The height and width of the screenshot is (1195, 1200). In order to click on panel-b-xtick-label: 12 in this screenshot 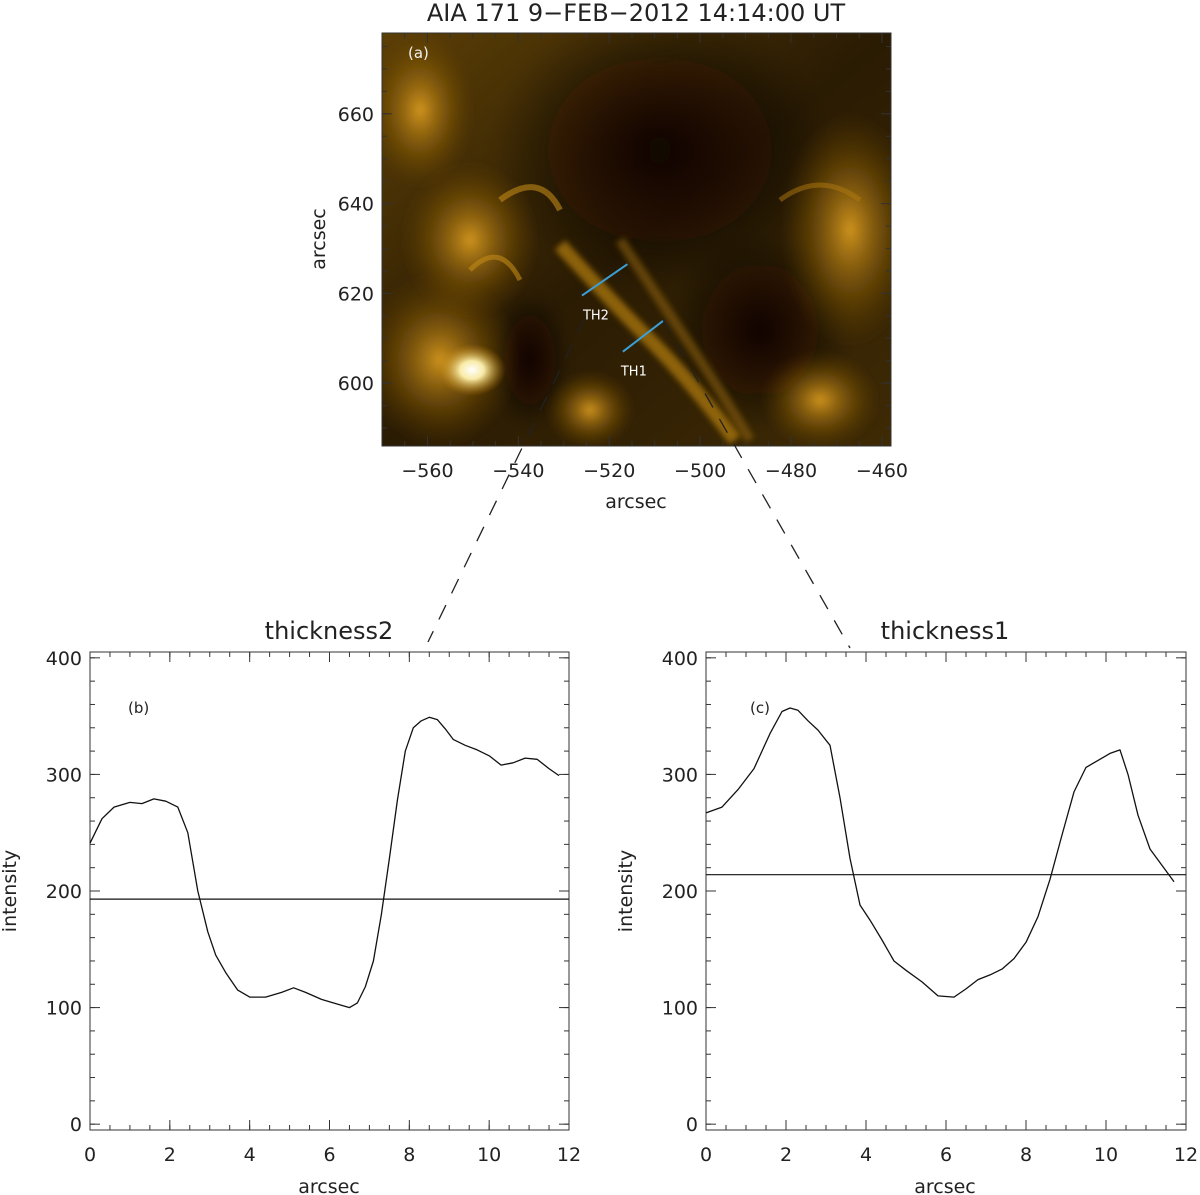, I will do `click(569, 1155)`.